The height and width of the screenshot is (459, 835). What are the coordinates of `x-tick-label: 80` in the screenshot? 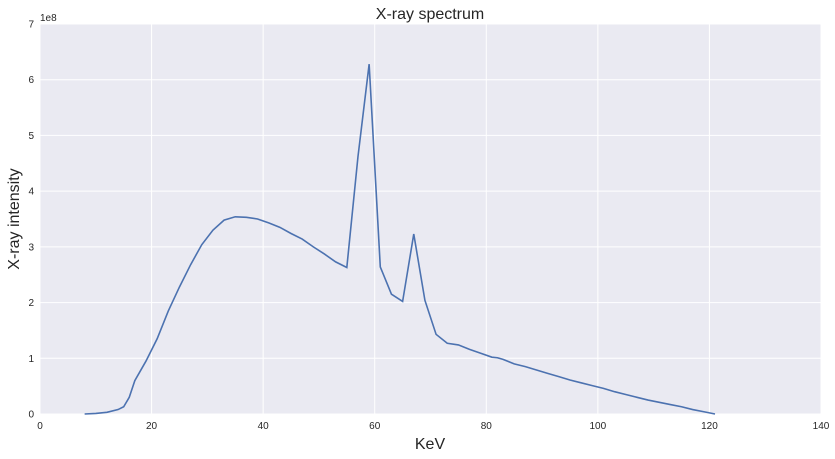 It's located at (487, 426).